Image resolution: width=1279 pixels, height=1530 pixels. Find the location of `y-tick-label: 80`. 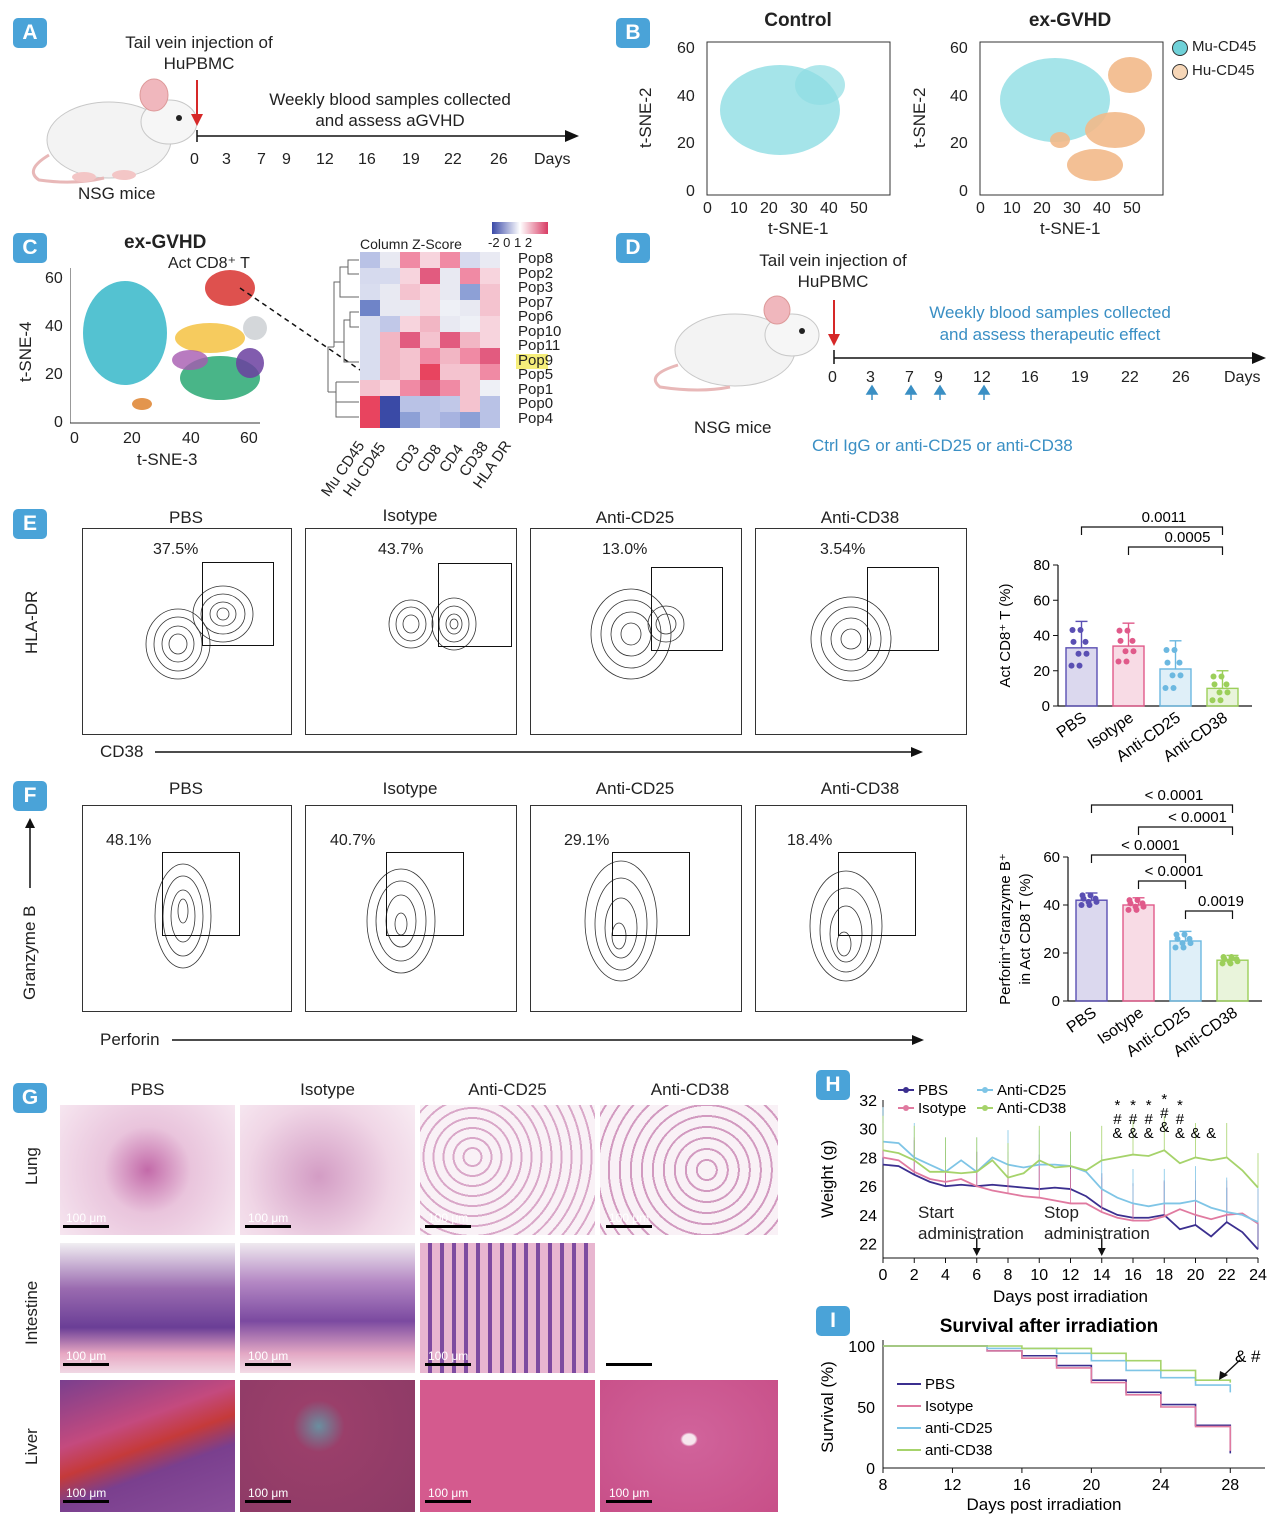

y-tick-label: 80 is located at coordinates (1041, 565).